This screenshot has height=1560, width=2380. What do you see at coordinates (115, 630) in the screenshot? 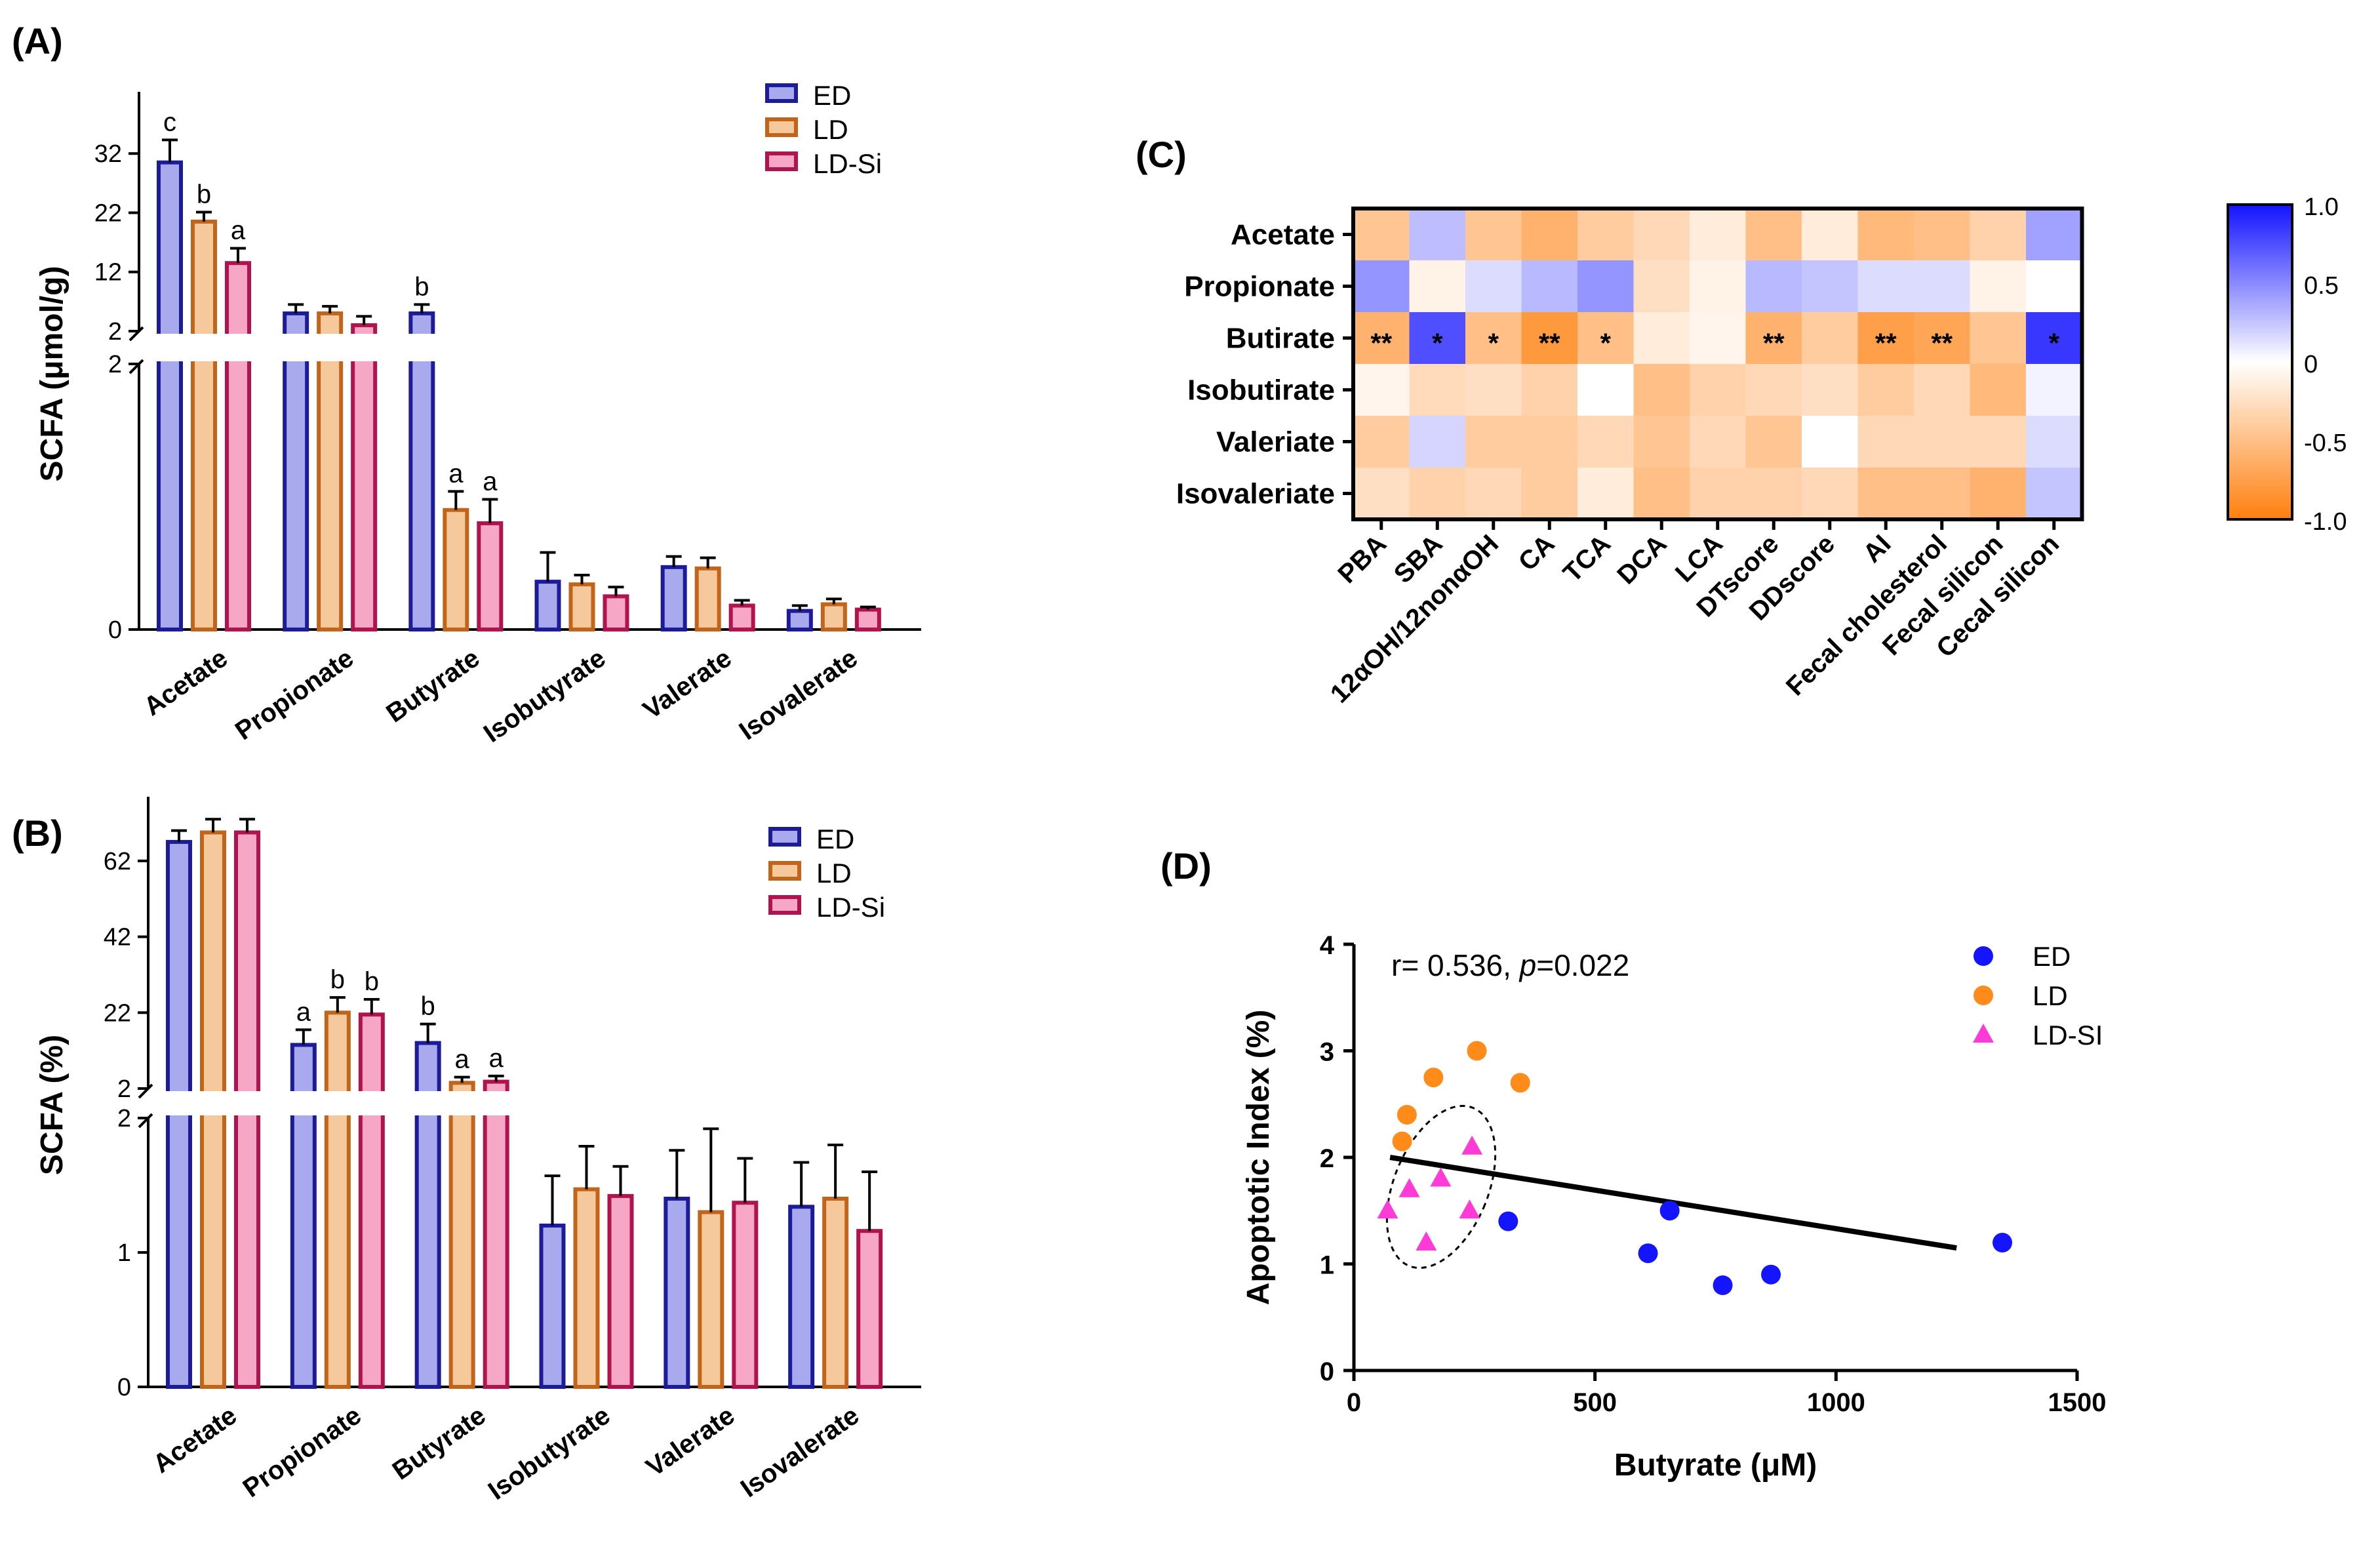
I see `A-y-tick-label: 0` at bounding box center [115, 630].